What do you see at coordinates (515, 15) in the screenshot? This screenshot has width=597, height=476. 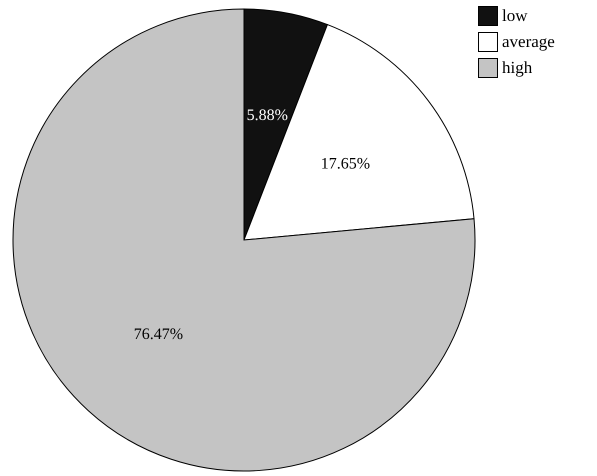 I see `legend-label: low` at bounding box center [515, 15].